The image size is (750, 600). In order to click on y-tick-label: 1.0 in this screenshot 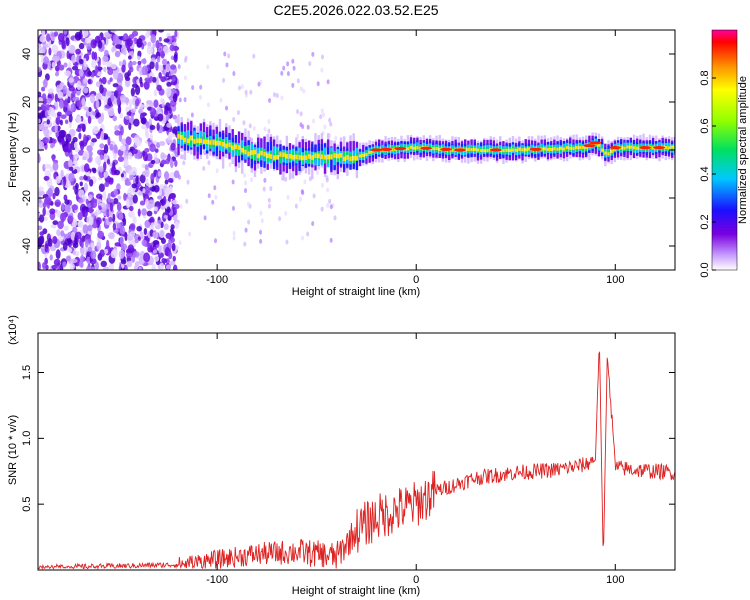, I will do `click(27, 438)`.